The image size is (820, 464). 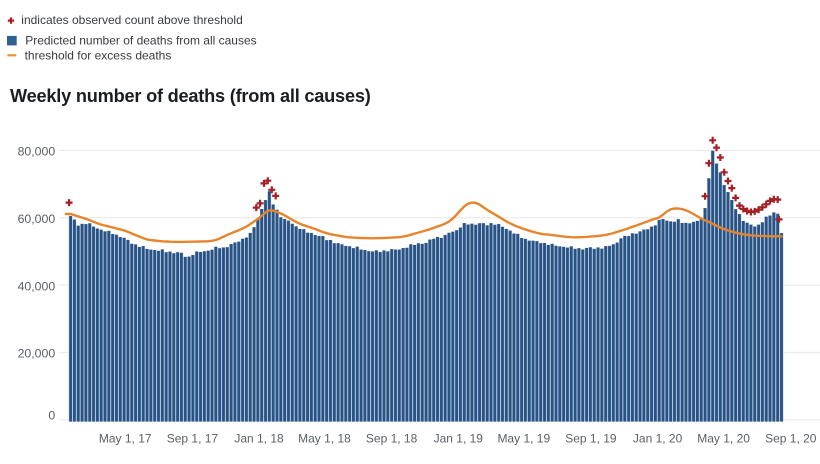 What do you see at coordinates (523, 438) in the screenshot?
I see `svg-text: May 1, 19` at bounding box center [523, 438].